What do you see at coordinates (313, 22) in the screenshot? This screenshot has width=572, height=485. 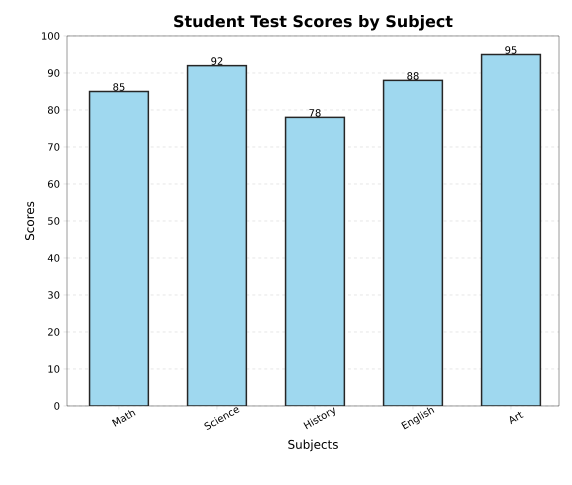 I see `chart-title: Student Test Scores by Subject` at bounding box center [313, 22].